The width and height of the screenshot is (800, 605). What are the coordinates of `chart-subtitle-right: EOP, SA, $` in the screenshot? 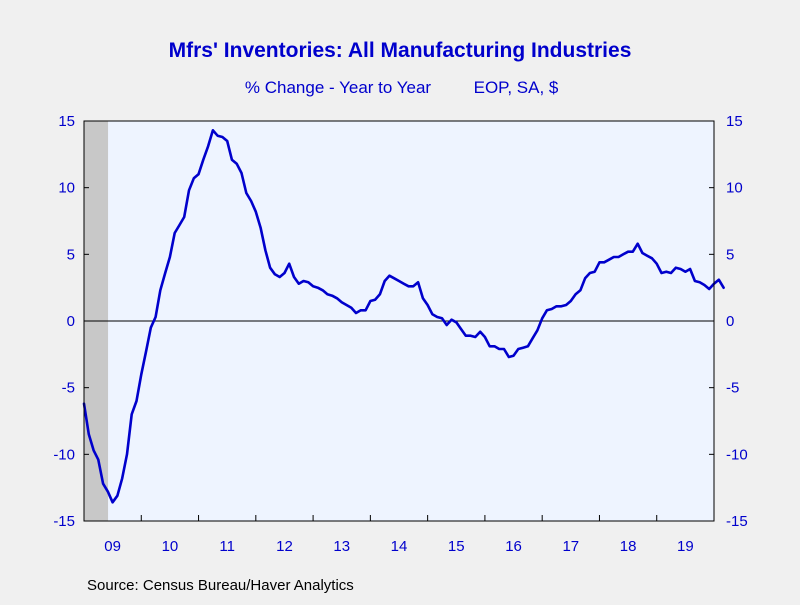 It's located at (516, 87).